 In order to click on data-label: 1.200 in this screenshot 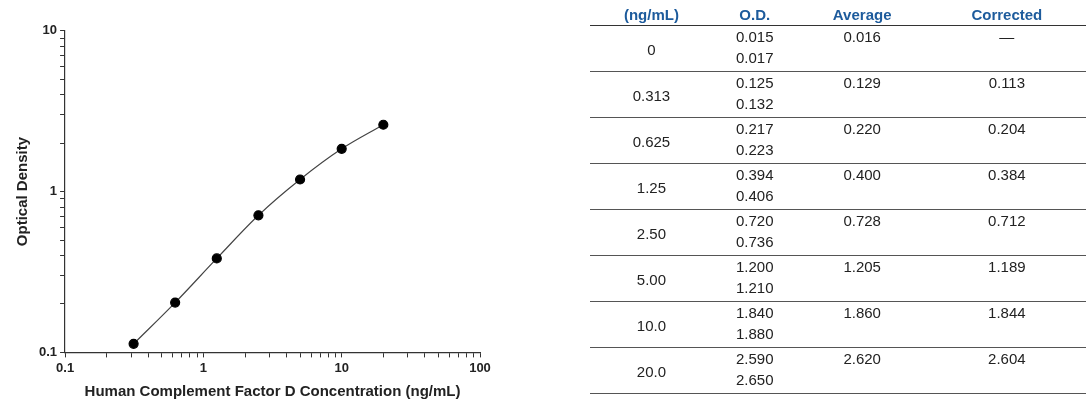, I will do `click(754, 267)`.